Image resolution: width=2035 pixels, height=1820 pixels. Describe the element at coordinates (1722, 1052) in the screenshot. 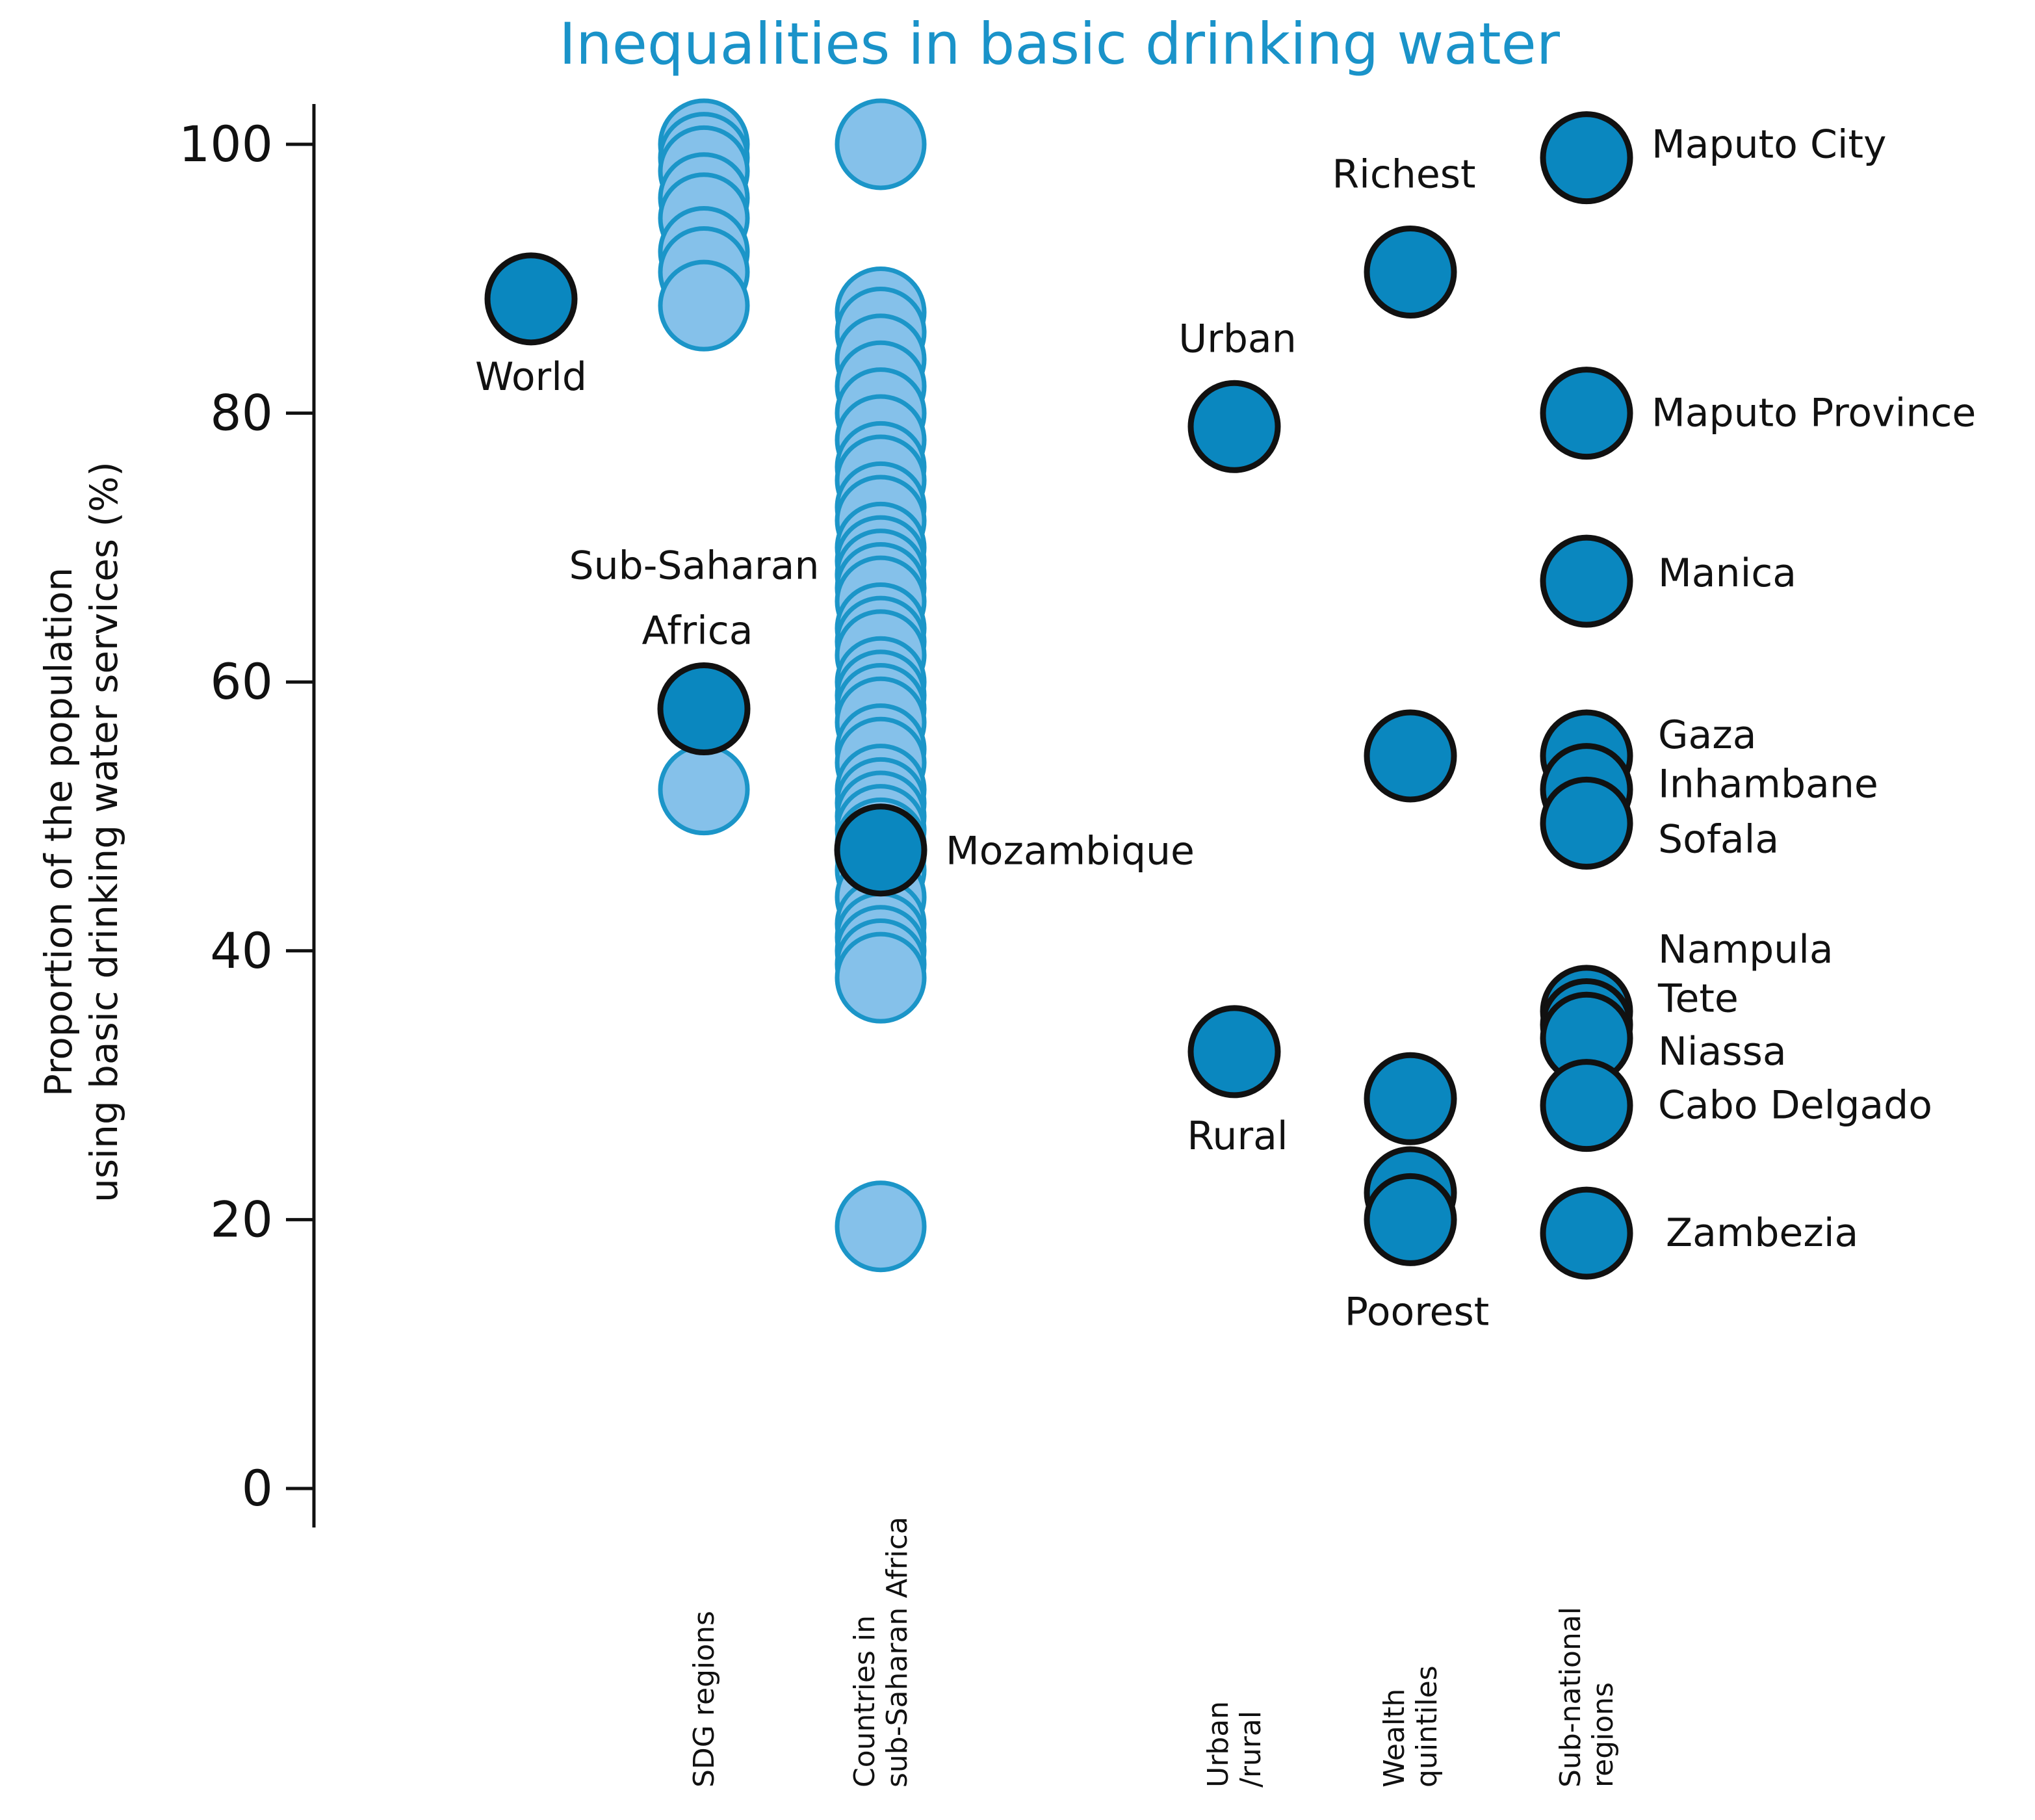

I see `annotation-label: Niassa` at that location.